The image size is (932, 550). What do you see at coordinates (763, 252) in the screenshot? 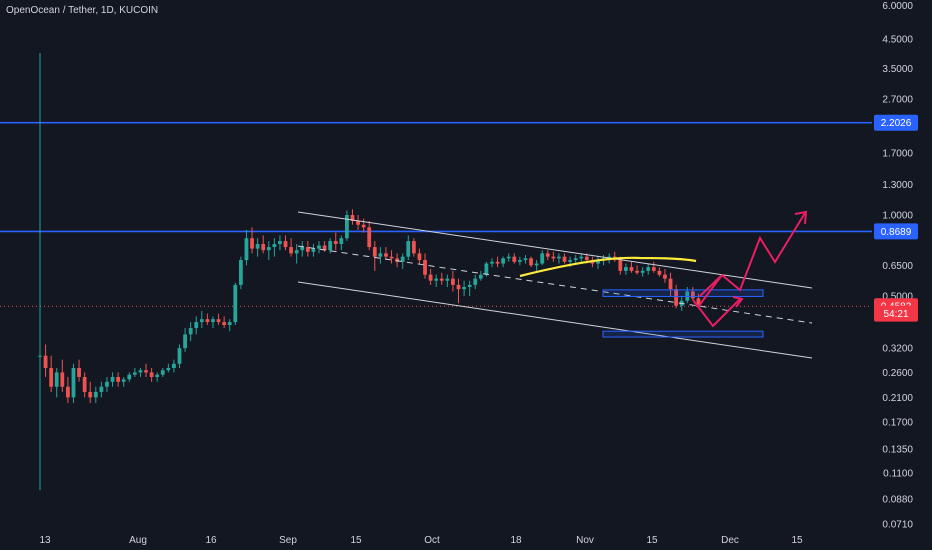
I see `projection-path-main` at bounding box center [763, 252].